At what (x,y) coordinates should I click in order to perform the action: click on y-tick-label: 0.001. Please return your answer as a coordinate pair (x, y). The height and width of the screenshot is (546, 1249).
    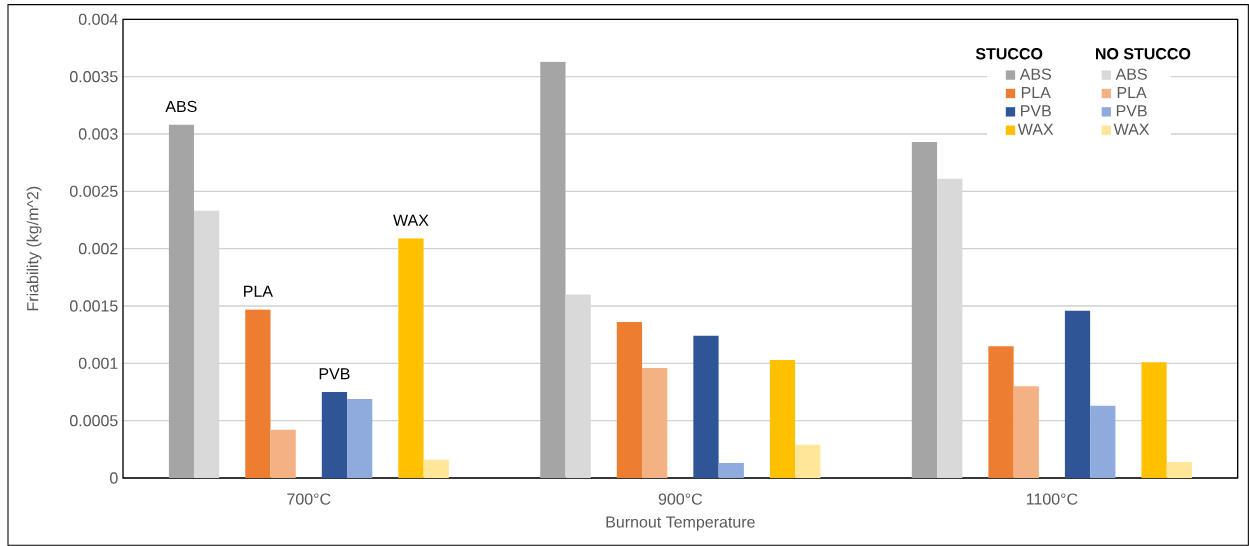
    Looking at the image, I should click on (98, 363).